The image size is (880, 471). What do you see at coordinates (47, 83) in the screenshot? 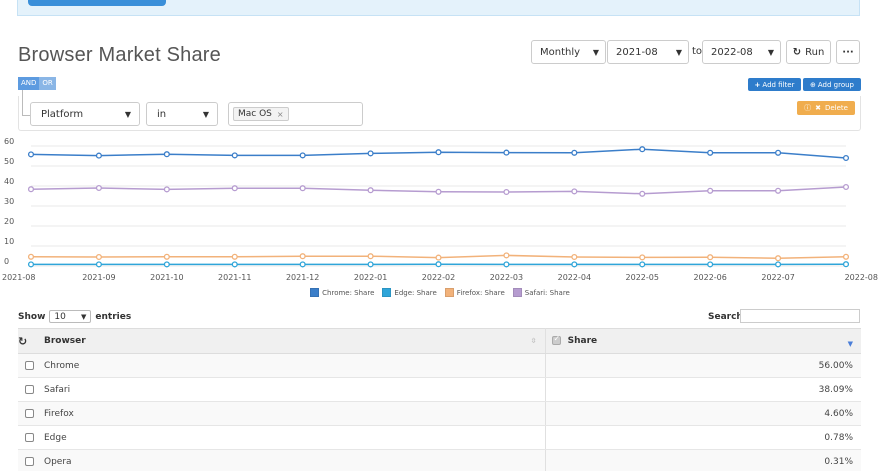
I see `or-button: OR` at bounding box center [47, 83].